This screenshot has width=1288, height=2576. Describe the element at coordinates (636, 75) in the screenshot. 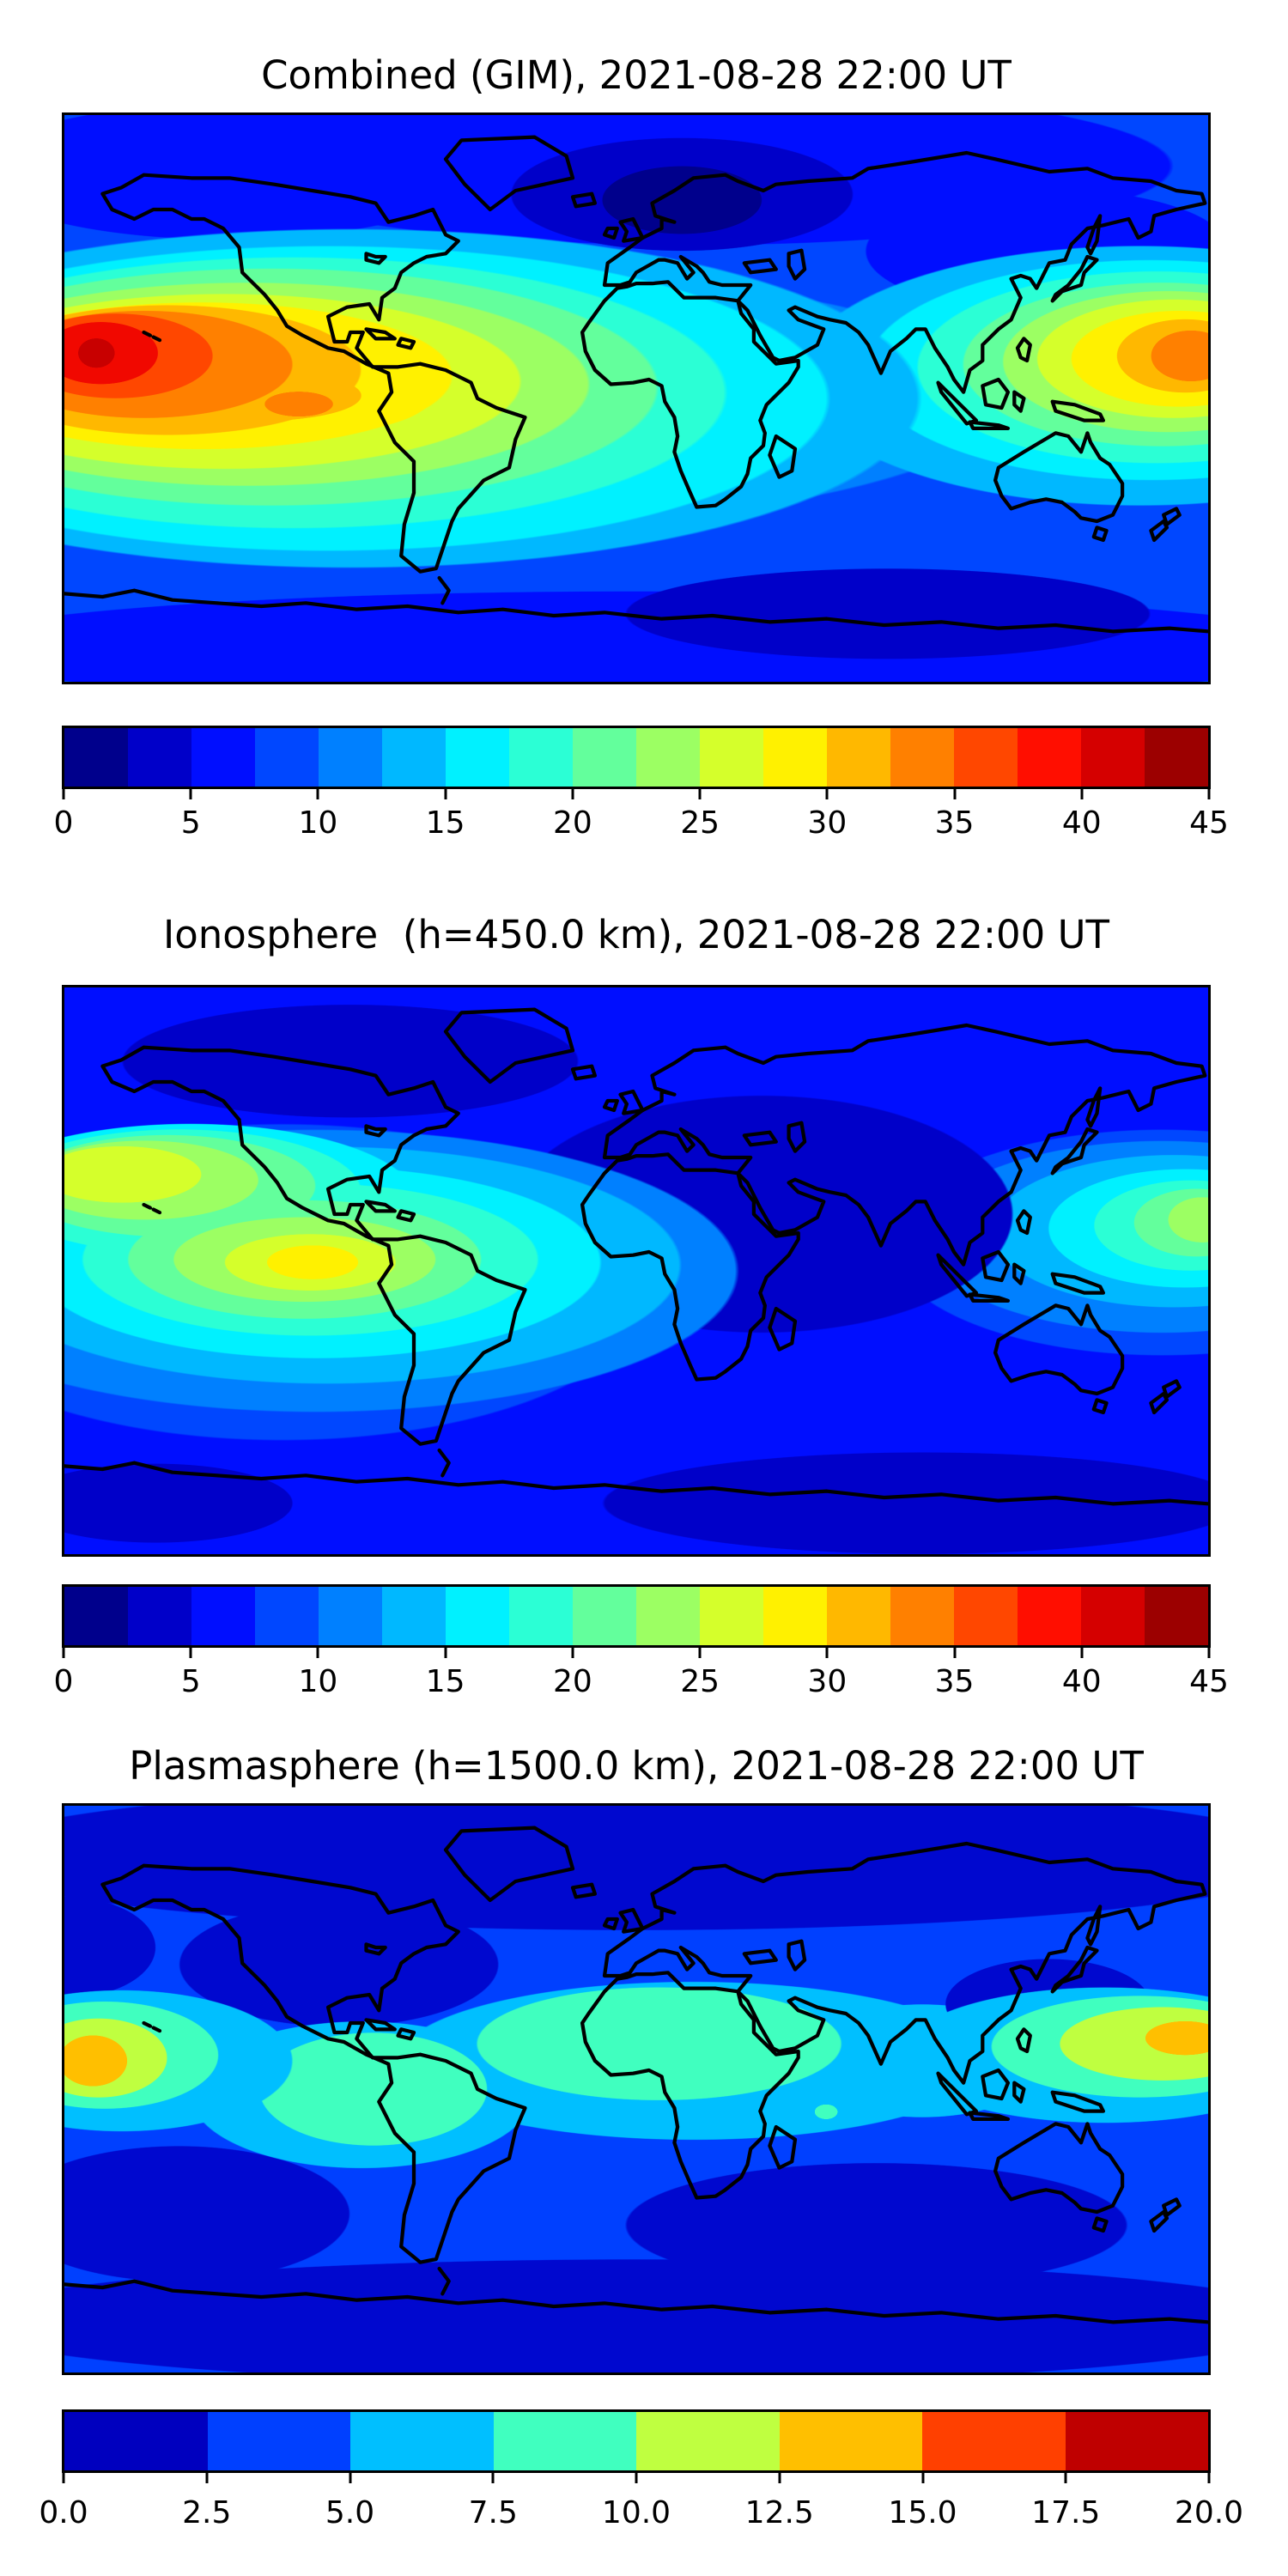

I see `panel-title: Combined (GIM), 2021-08-28 22:00 UT` at that location.